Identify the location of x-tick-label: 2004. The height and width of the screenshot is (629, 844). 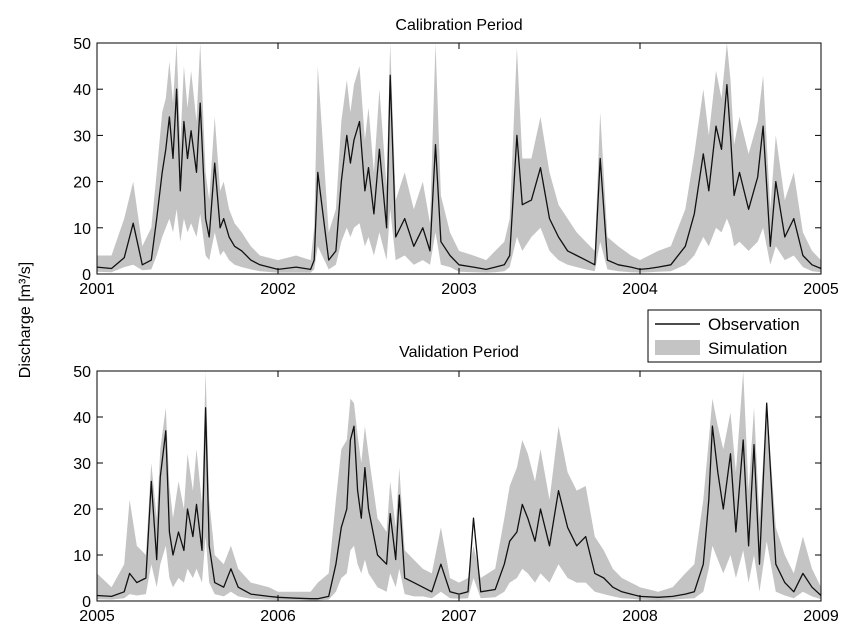
(640, 289).